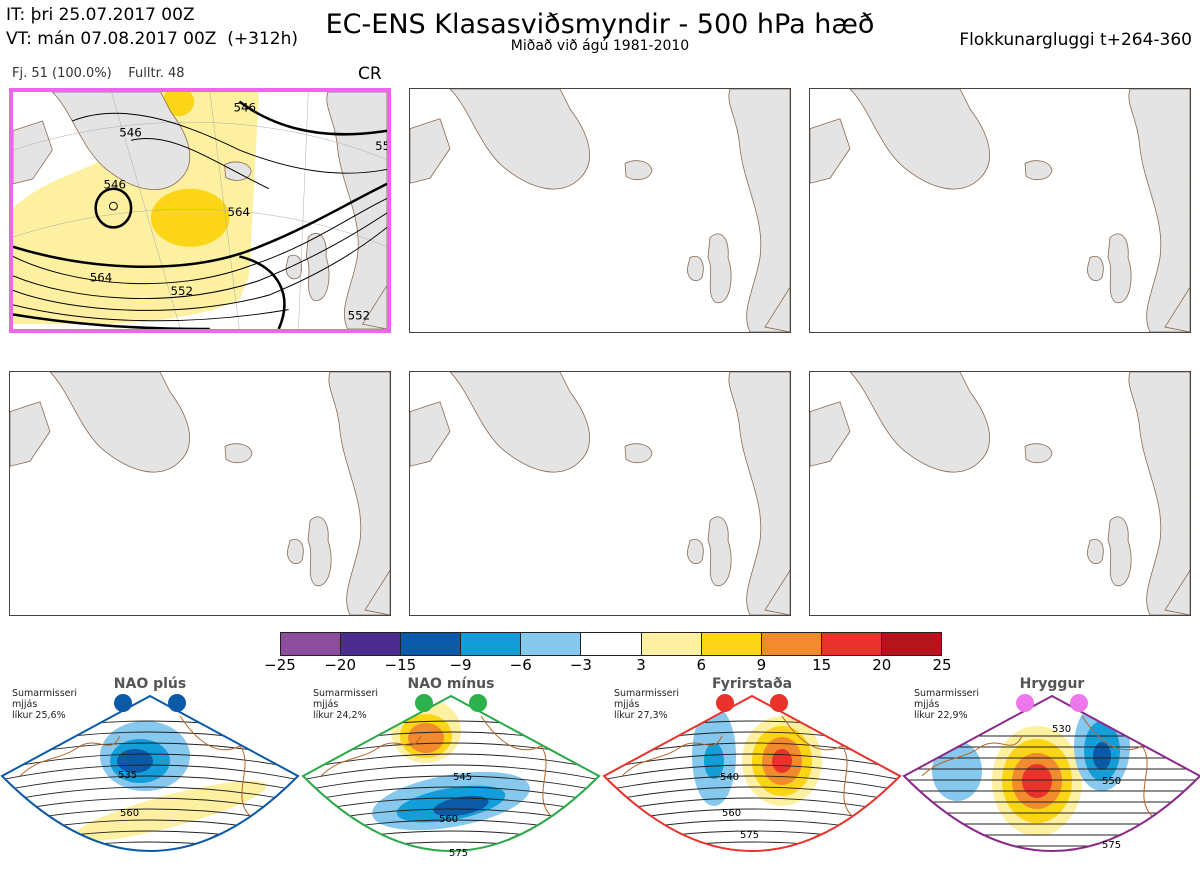 The image size is (1200, 875). I want to click on colorbar-tick-label: 25, so click(942, 665).